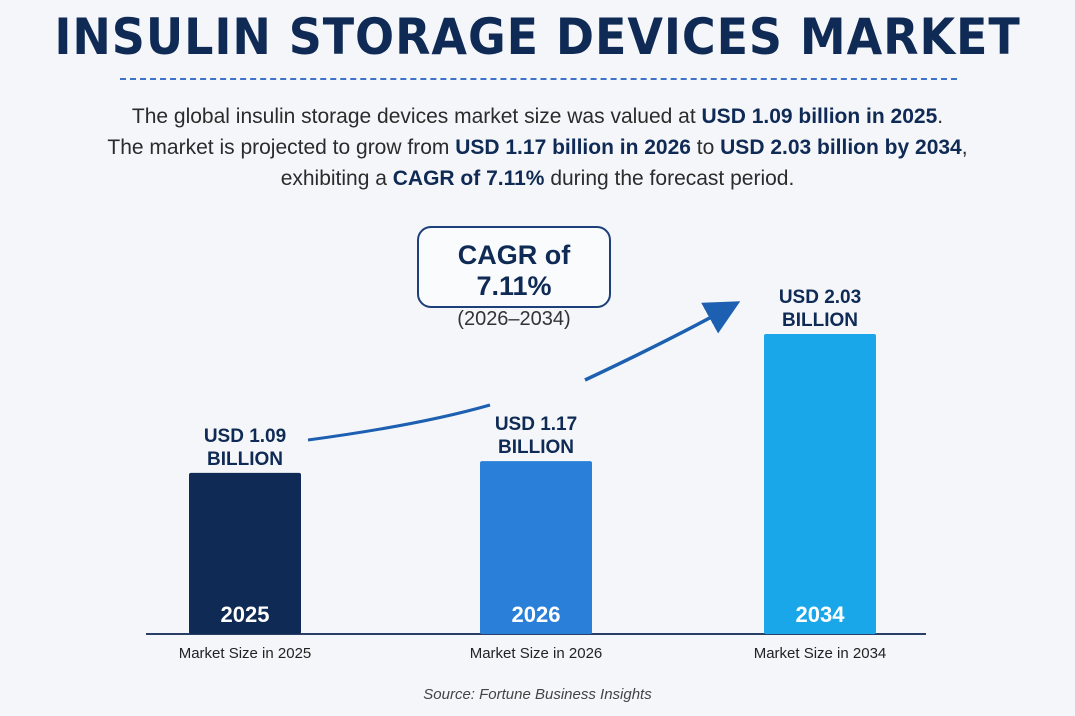 The height and width of the screenshot is (716, 1075). Describe the element at coordinates (536, 547) in the screenshot. I see `bar-2026` at that location.